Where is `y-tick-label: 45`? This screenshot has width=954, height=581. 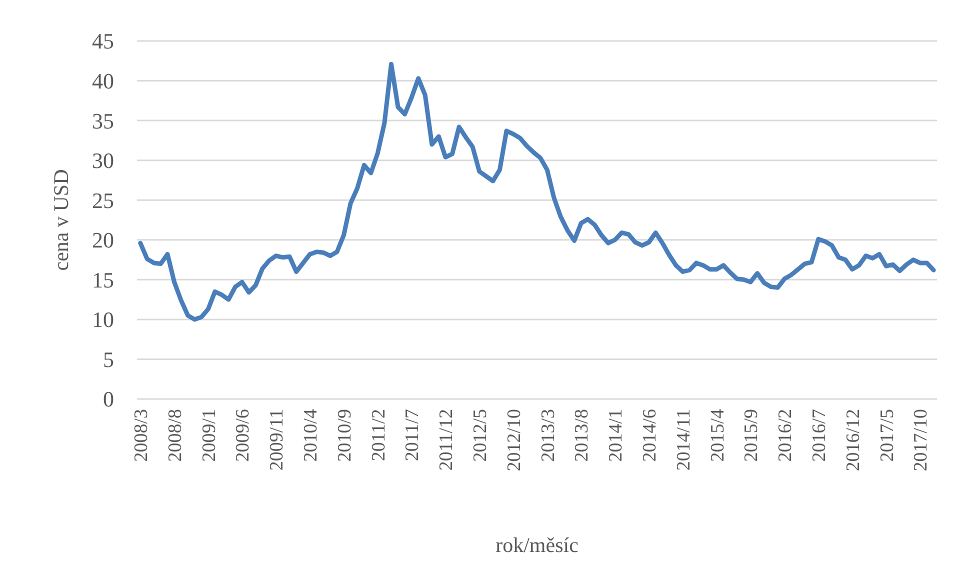 y-tick-label: 45 is located at coordinates (103, 41).